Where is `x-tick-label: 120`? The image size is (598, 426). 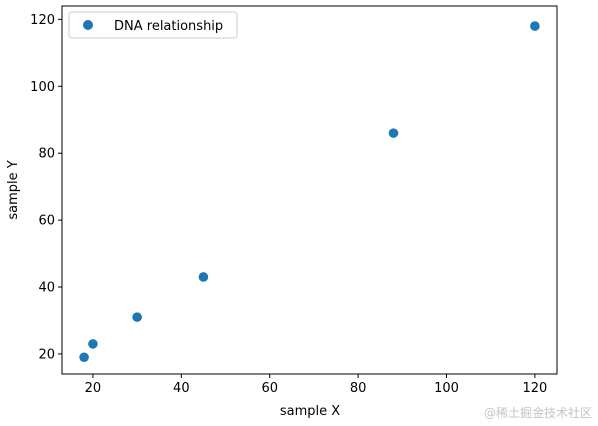
x-tick-label: 120 is located at coordinates (534, 388).